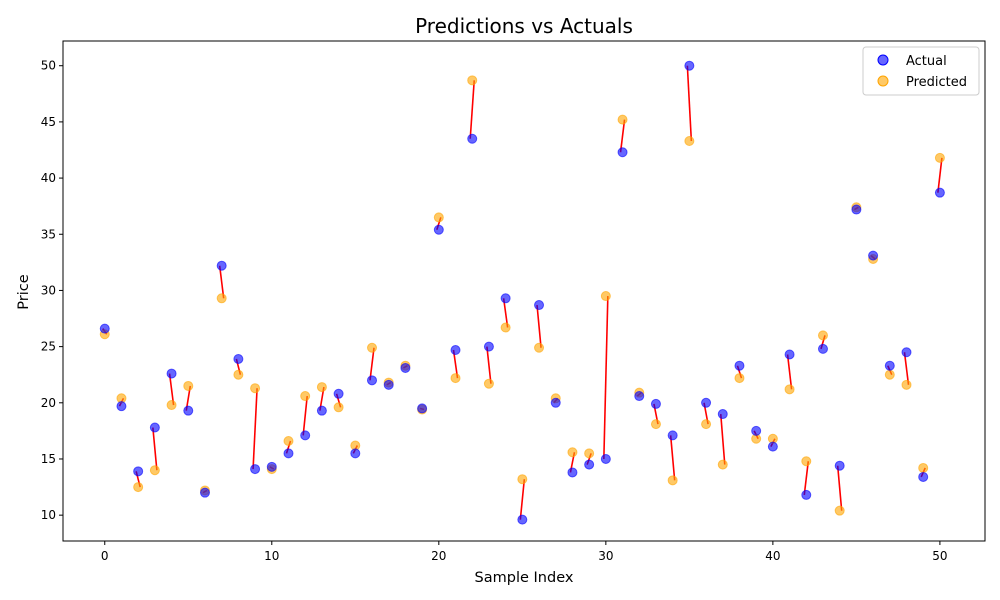 The image size is (1000, 600). I want to click on y-tick-label: 30, so click(48, 290).